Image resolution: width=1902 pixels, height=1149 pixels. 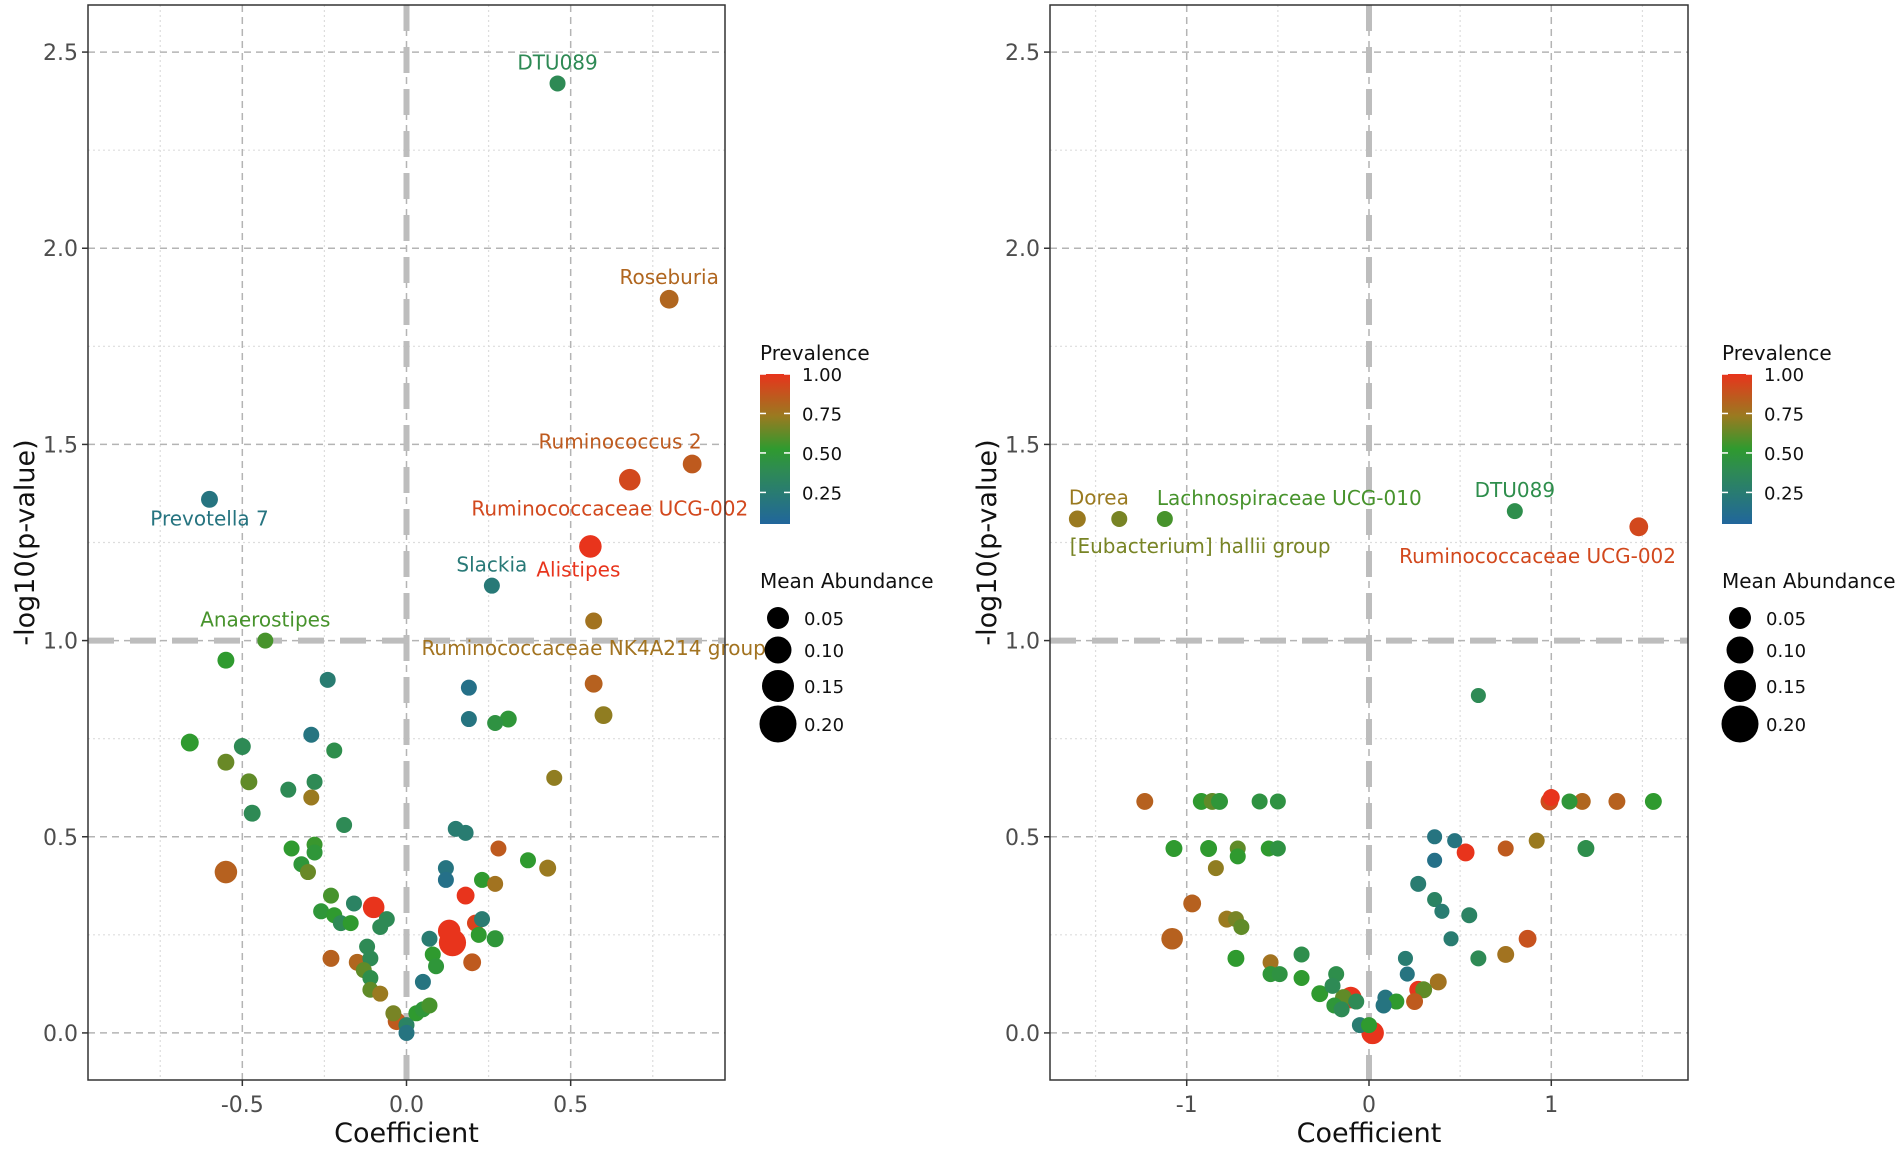 What do you see at coordinates (1786, 687) in the screenshot?
I see `size-legend-label: 0.15` at bounding box center [1786, 687].